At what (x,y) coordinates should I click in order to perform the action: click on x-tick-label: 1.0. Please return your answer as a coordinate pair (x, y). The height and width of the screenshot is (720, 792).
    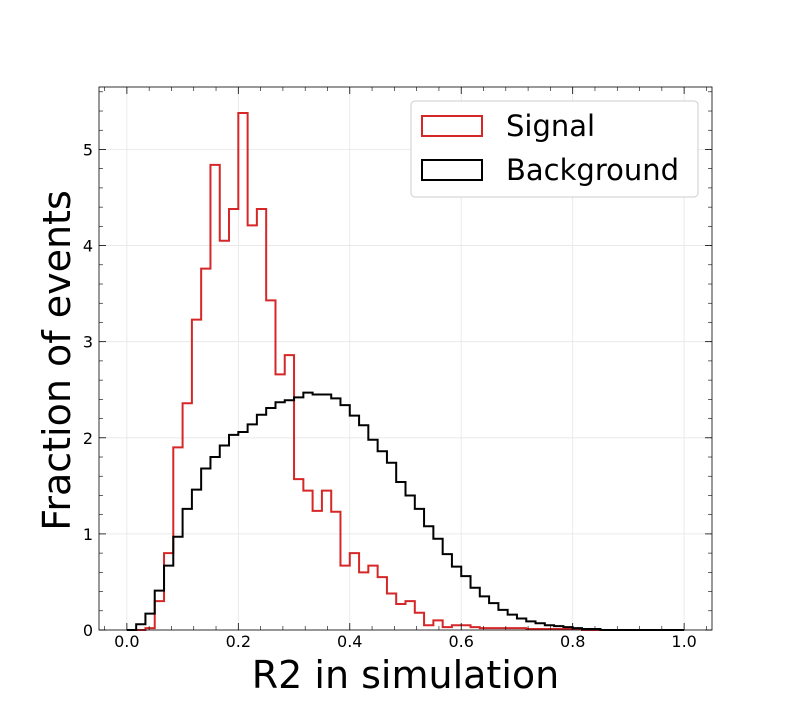
    Looking at the image, I should click on (683, 641).